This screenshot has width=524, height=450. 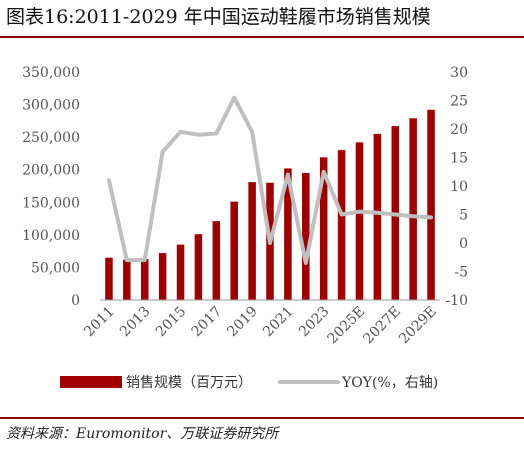 I want to click on x-tick-label: 2011, so click(x=99, y=322).